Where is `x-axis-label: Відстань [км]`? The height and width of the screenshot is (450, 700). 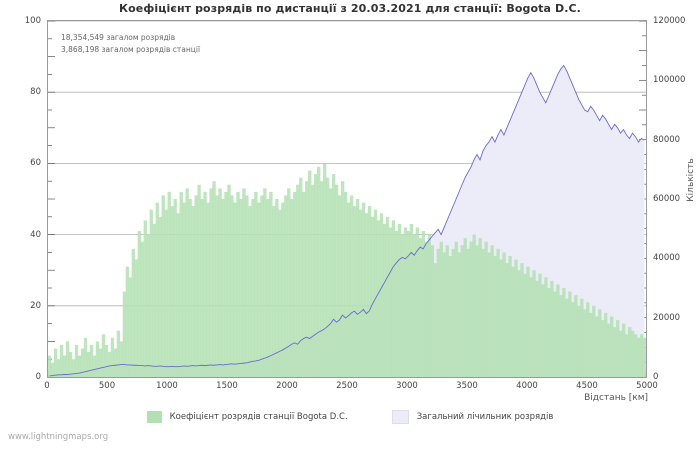 x-axis-label: Відстань [км] is located at coordinates (616, 398).